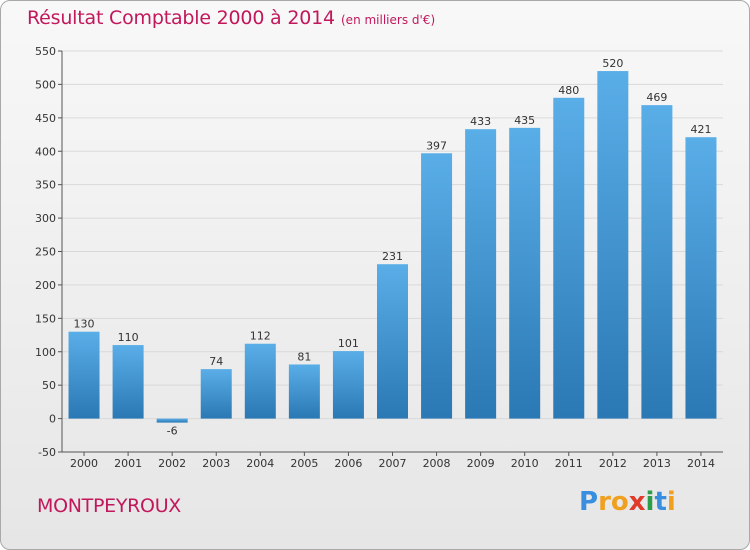 This screenshot has width=750, height=550. What do you see at coordinates (568, 90) in the screenshot?
I see `data-label: 480` at bounding box center [568, 90].